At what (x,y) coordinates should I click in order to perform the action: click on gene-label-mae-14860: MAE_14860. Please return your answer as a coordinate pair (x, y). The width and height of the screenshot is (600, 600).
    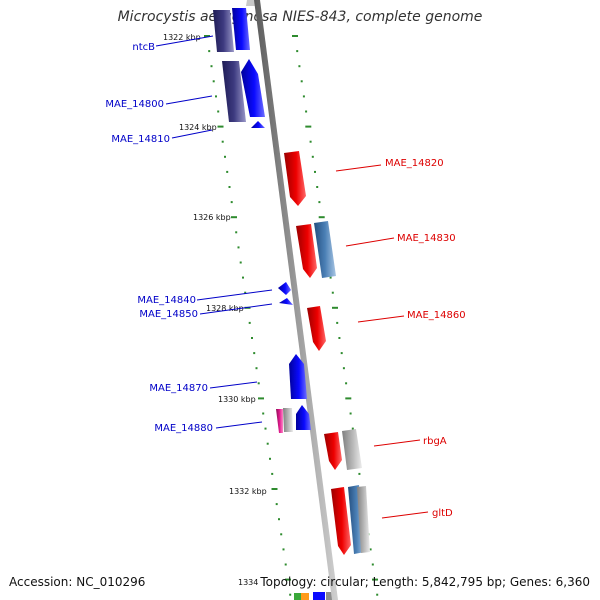
    Looking at the image, I should click on (436, 315).